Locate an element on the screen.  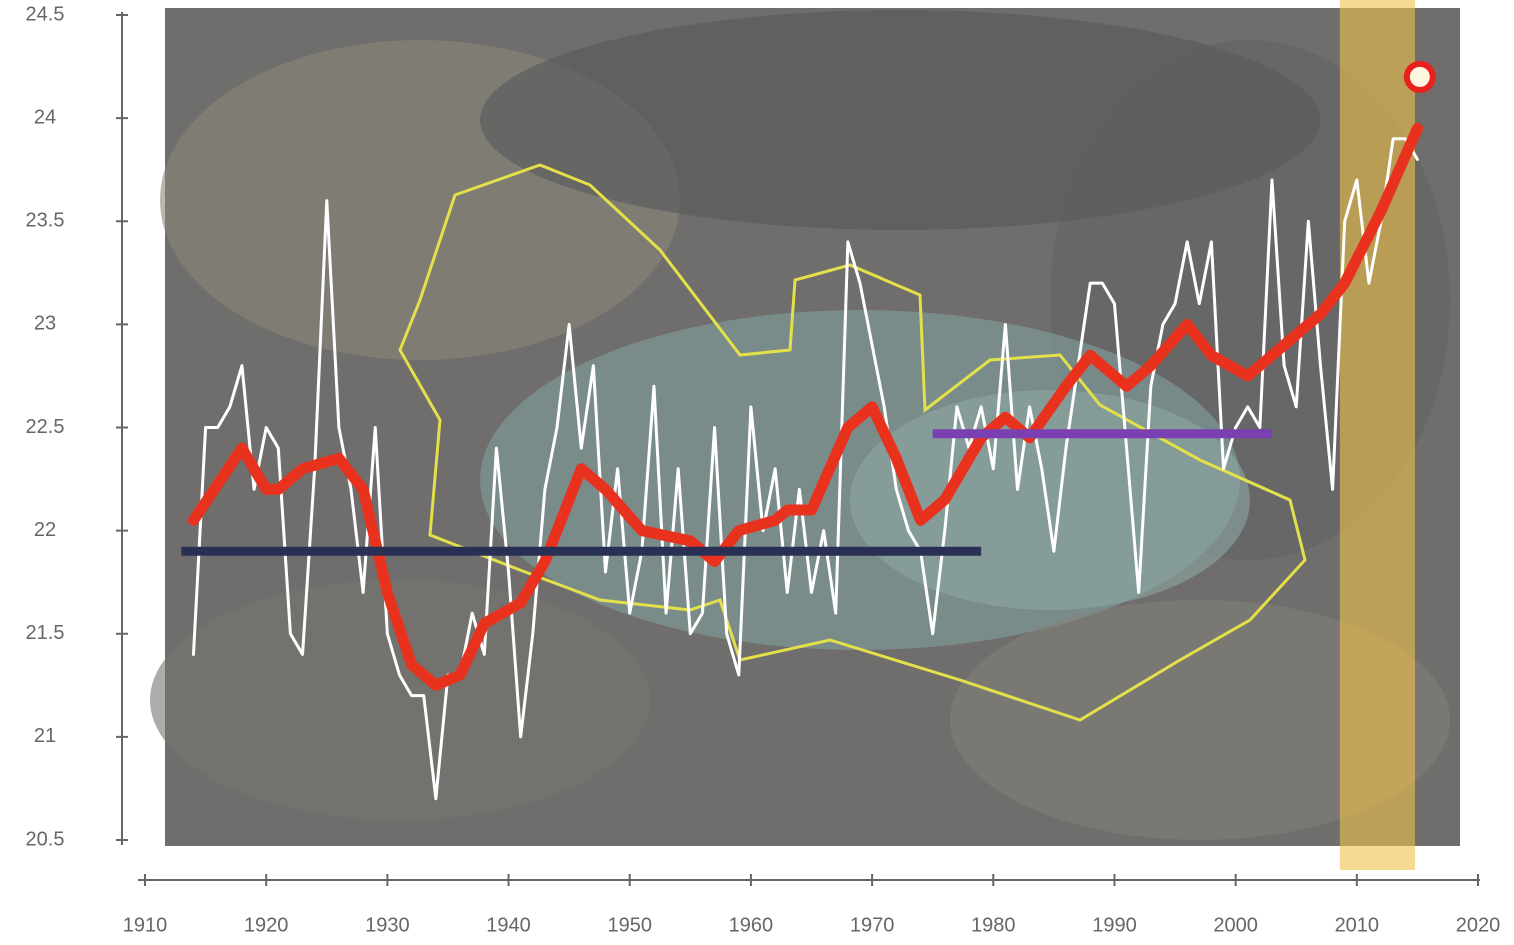
marker is located at coordinates (1419, 76).